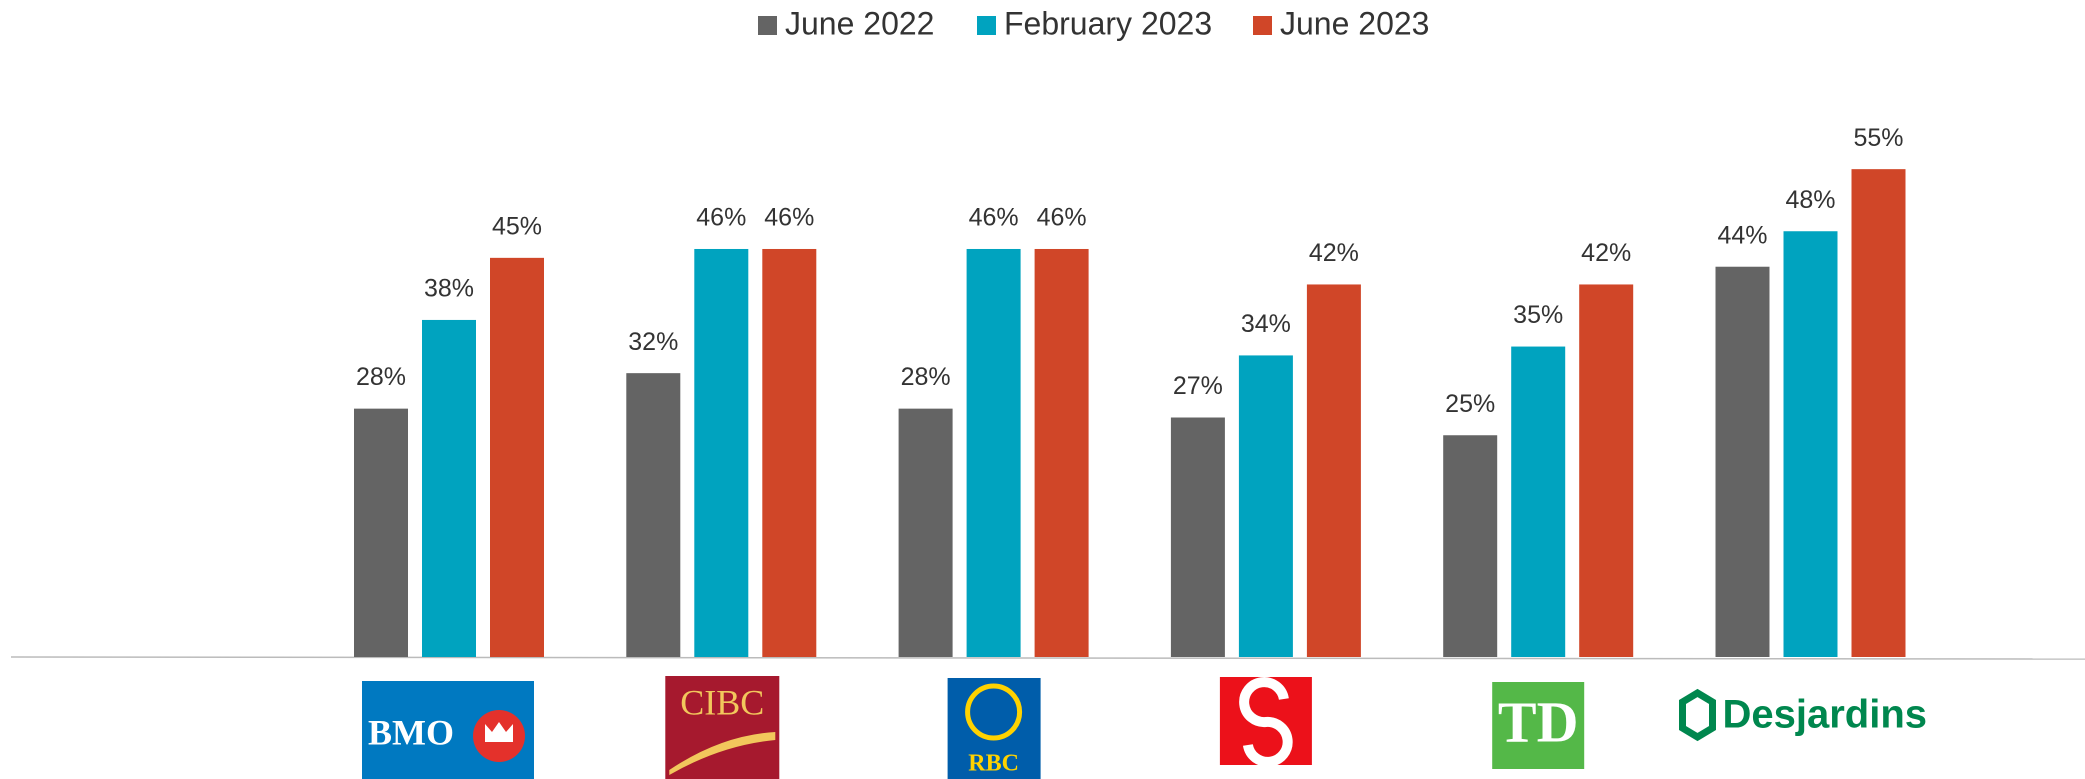 Image resolution: width=2085 pixels, height=779 pixels. Describe the element at coordinates (859, 23) in the screenshot. I see `legend-label: June 2022` at that location.